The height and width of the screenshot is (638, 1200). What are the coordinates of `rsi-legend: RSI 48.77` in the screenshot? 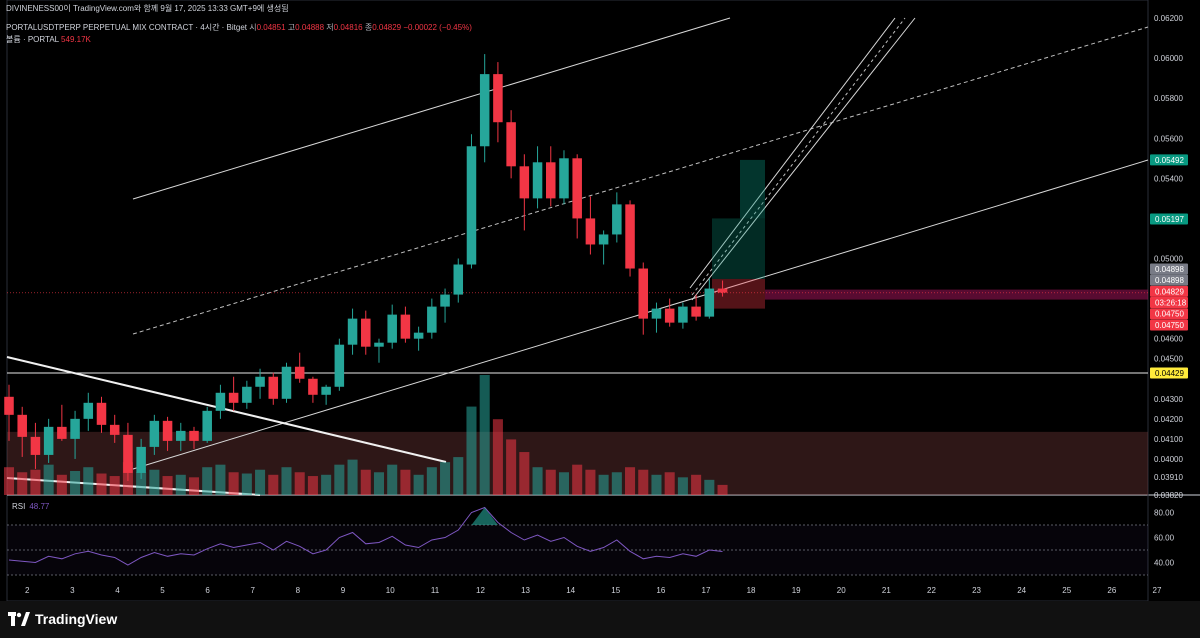 It's located at (30, 506).